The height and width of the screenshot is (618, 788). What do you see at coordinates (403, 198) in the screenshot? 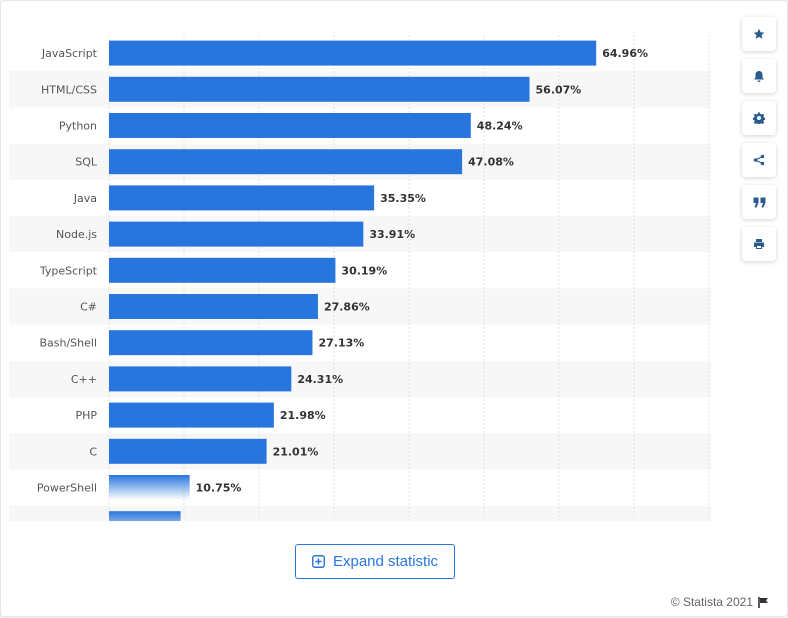
I see `value-label: 35.35%` at bounding box center [403, 198].